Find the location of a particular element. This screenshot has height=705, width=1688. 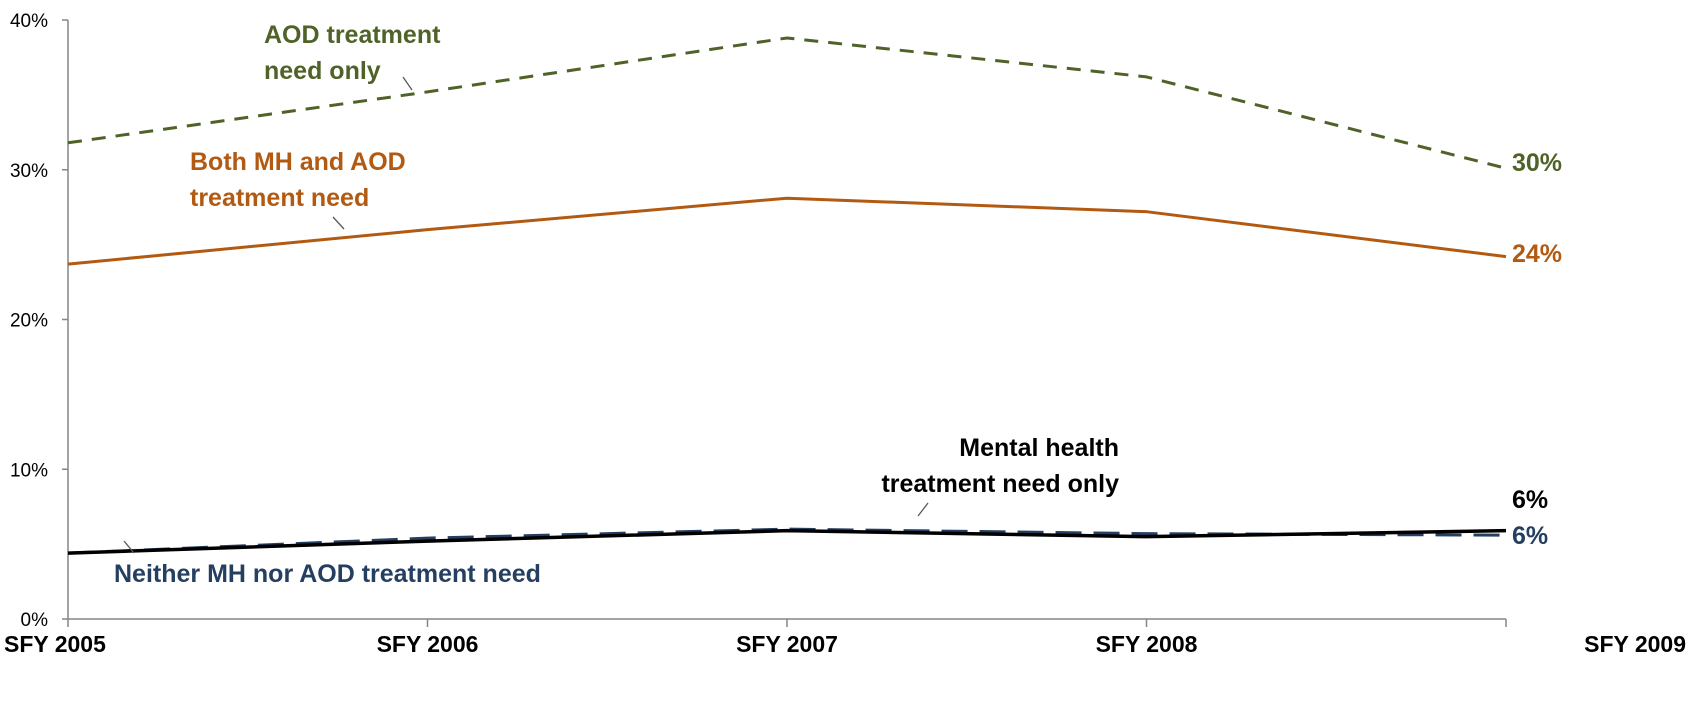

series-label-neither: Neither MH nor AOD treatment need is located at coordinates (327, 574).